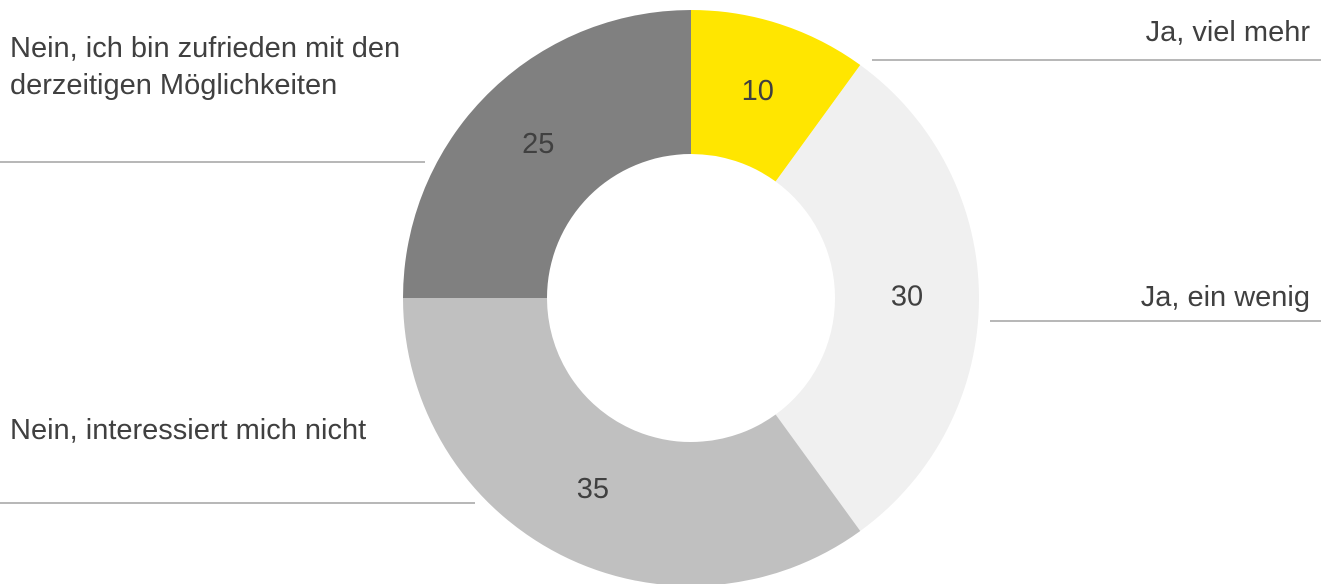 The width and height of the screenshot is (1321, 584). What do you see at coordinates (1225, 297) in the screenshot?
I see `category-label: Ja, ein wenig` at bounding box center [1225, 297].